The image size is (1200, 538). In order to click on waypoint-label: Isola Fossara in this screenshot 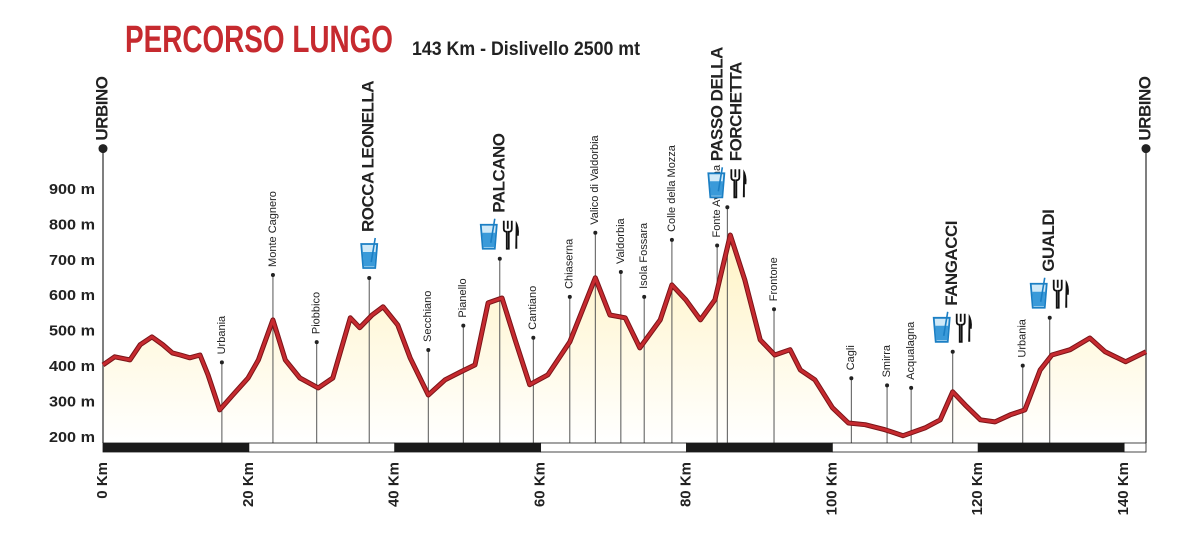, I will do `click(644, 255)`.